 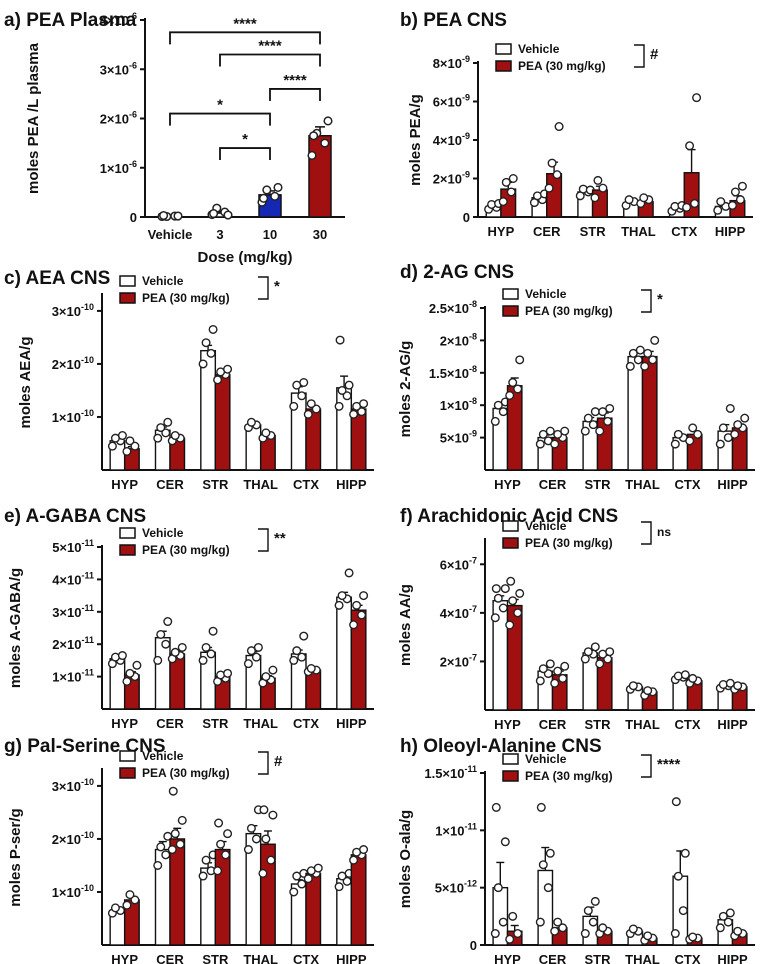 I want to click on y-tick-label: 1×10⁻⁶, so click(x=118, y=167).